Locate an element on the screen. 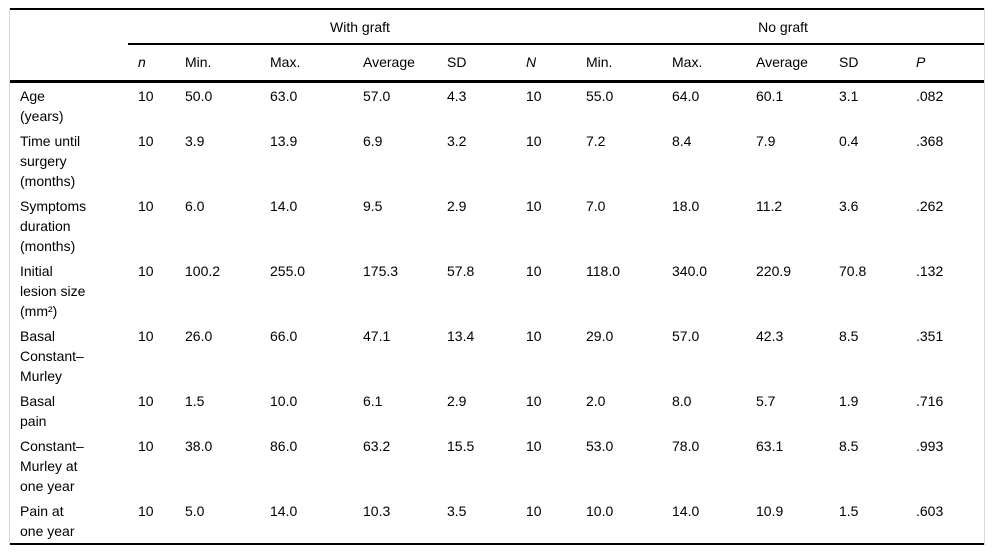  row-label: Age (years) is located at coordinates (42, 106).